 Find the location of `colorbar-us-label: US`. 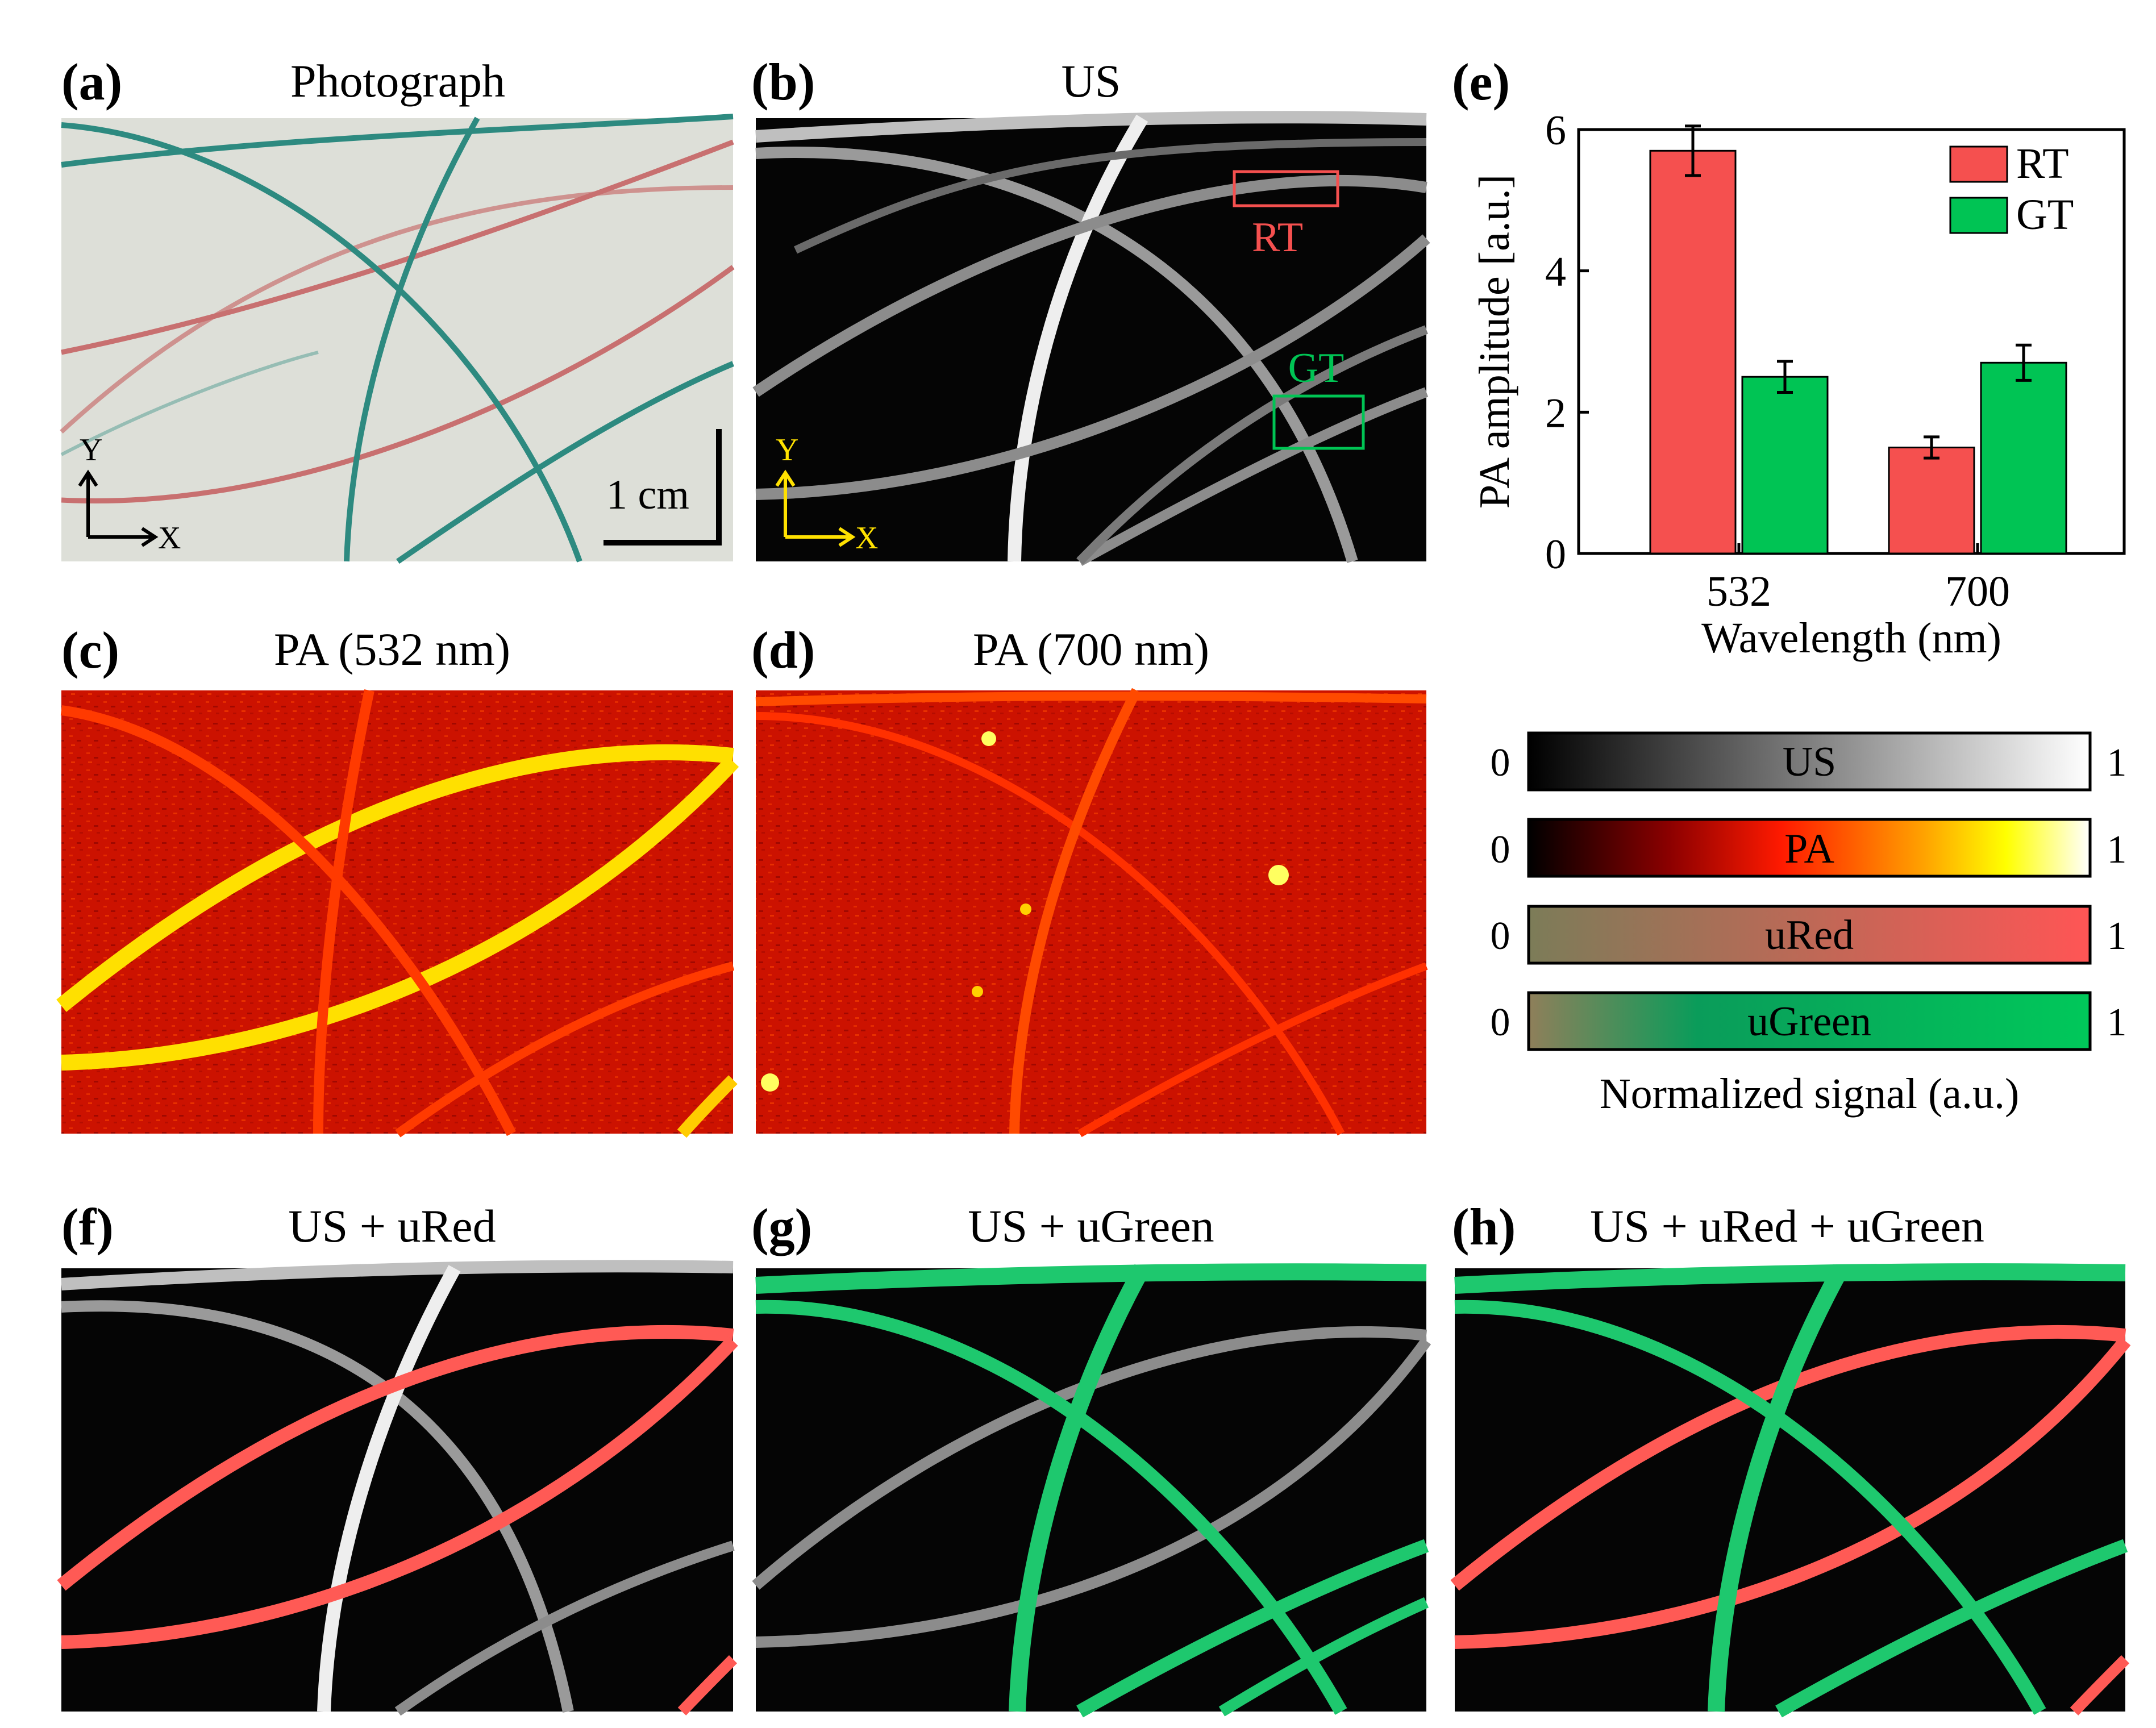

colorbar-us-label: US is located at coordinates (1810, 762).